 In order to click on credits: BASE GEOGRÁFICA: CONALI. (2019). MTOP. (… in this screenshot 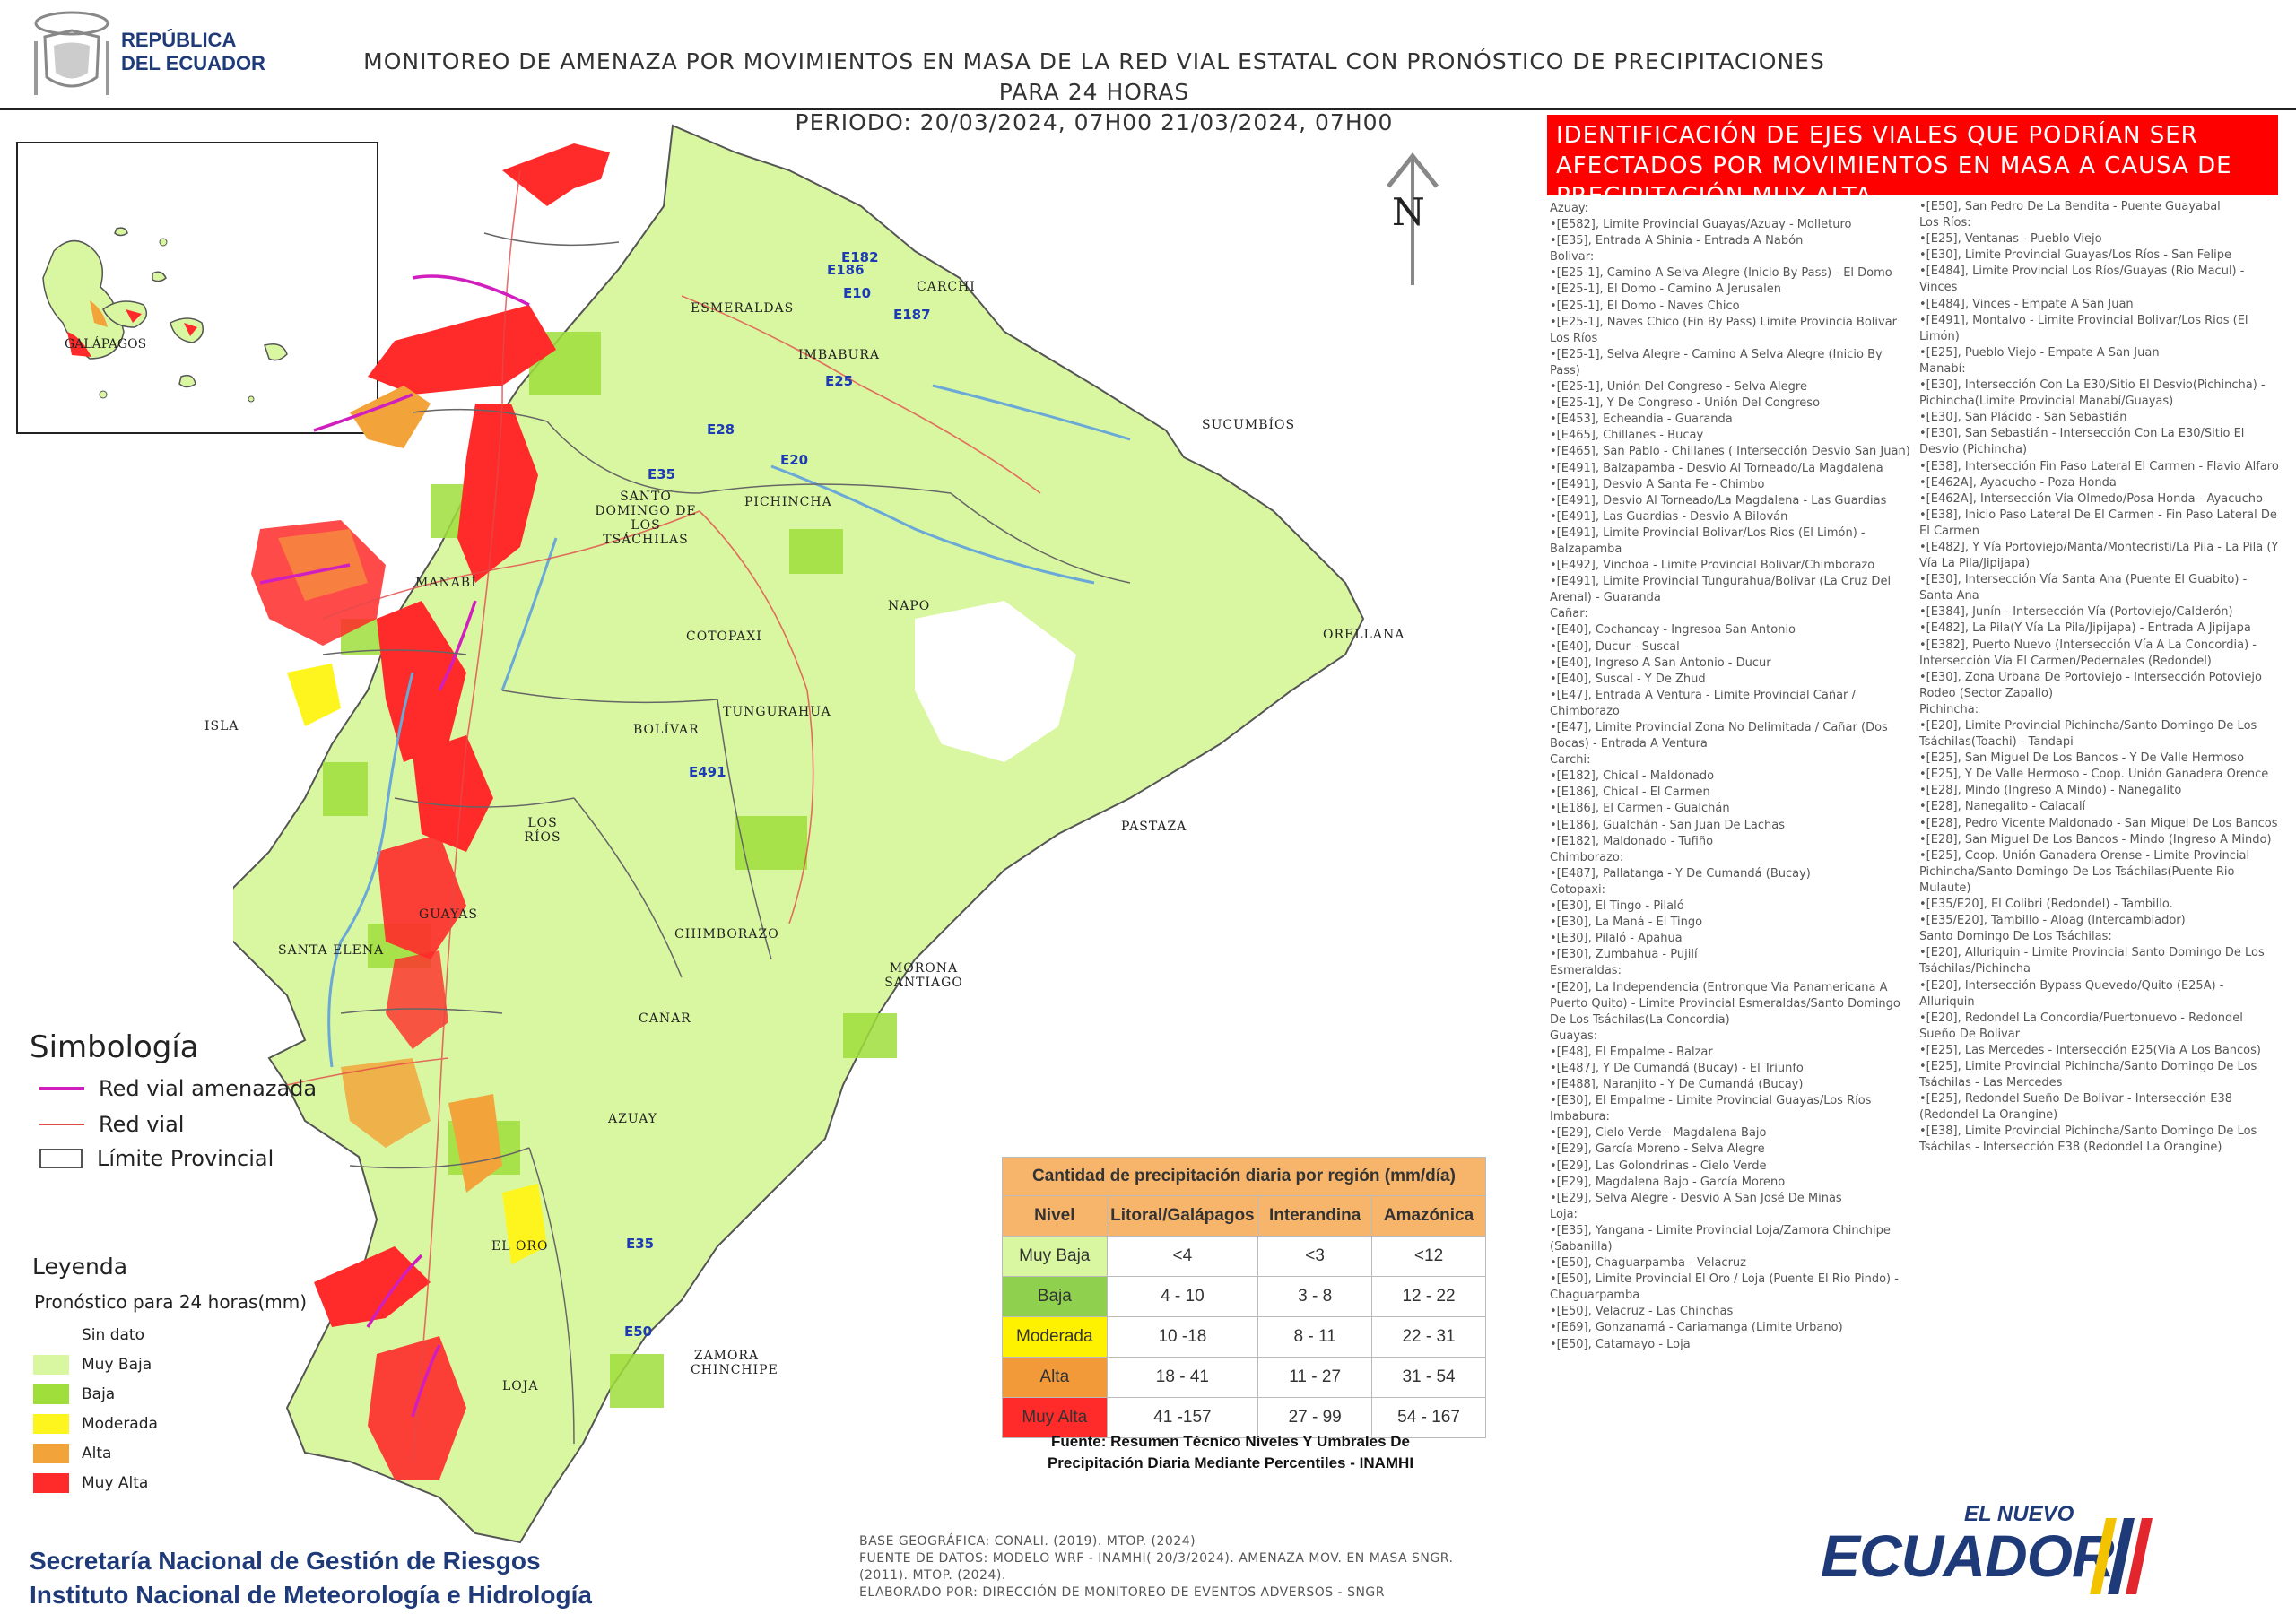, I will do `click(1156, 1567)`.